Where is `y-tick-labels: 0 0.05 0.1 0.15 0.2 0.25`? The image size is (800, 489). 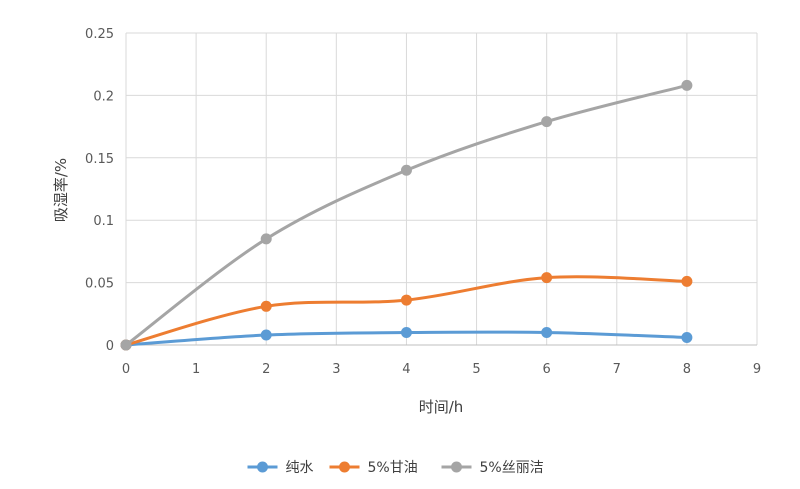 y-tick-labels: 0 0.05 0.1 0.15 0.2 0.25 is located at coordinates (99, 190).